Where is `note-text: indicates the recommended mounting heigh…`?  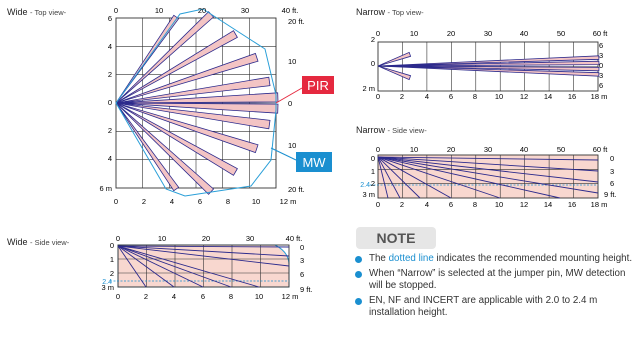 note-text: indicates the recommended mounting heigh… is located at coordinates (533, 258).